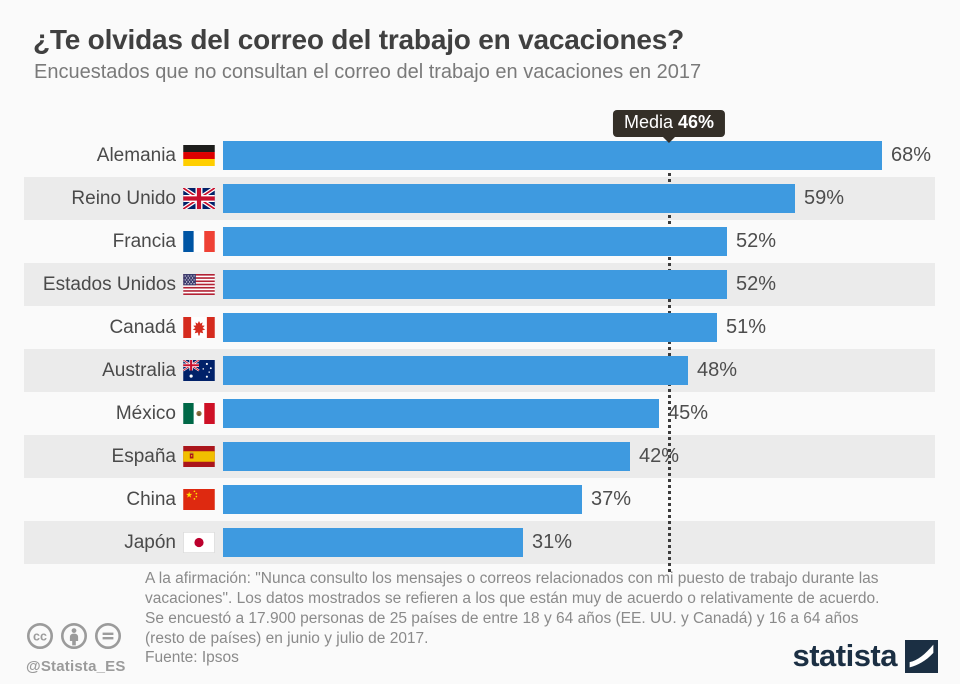 The height and width of the screenshot is (684, 960). What do you see at coordinates (145, 413) in the screenshot?
I see `country-label: México` at bounding box center [145, 413].